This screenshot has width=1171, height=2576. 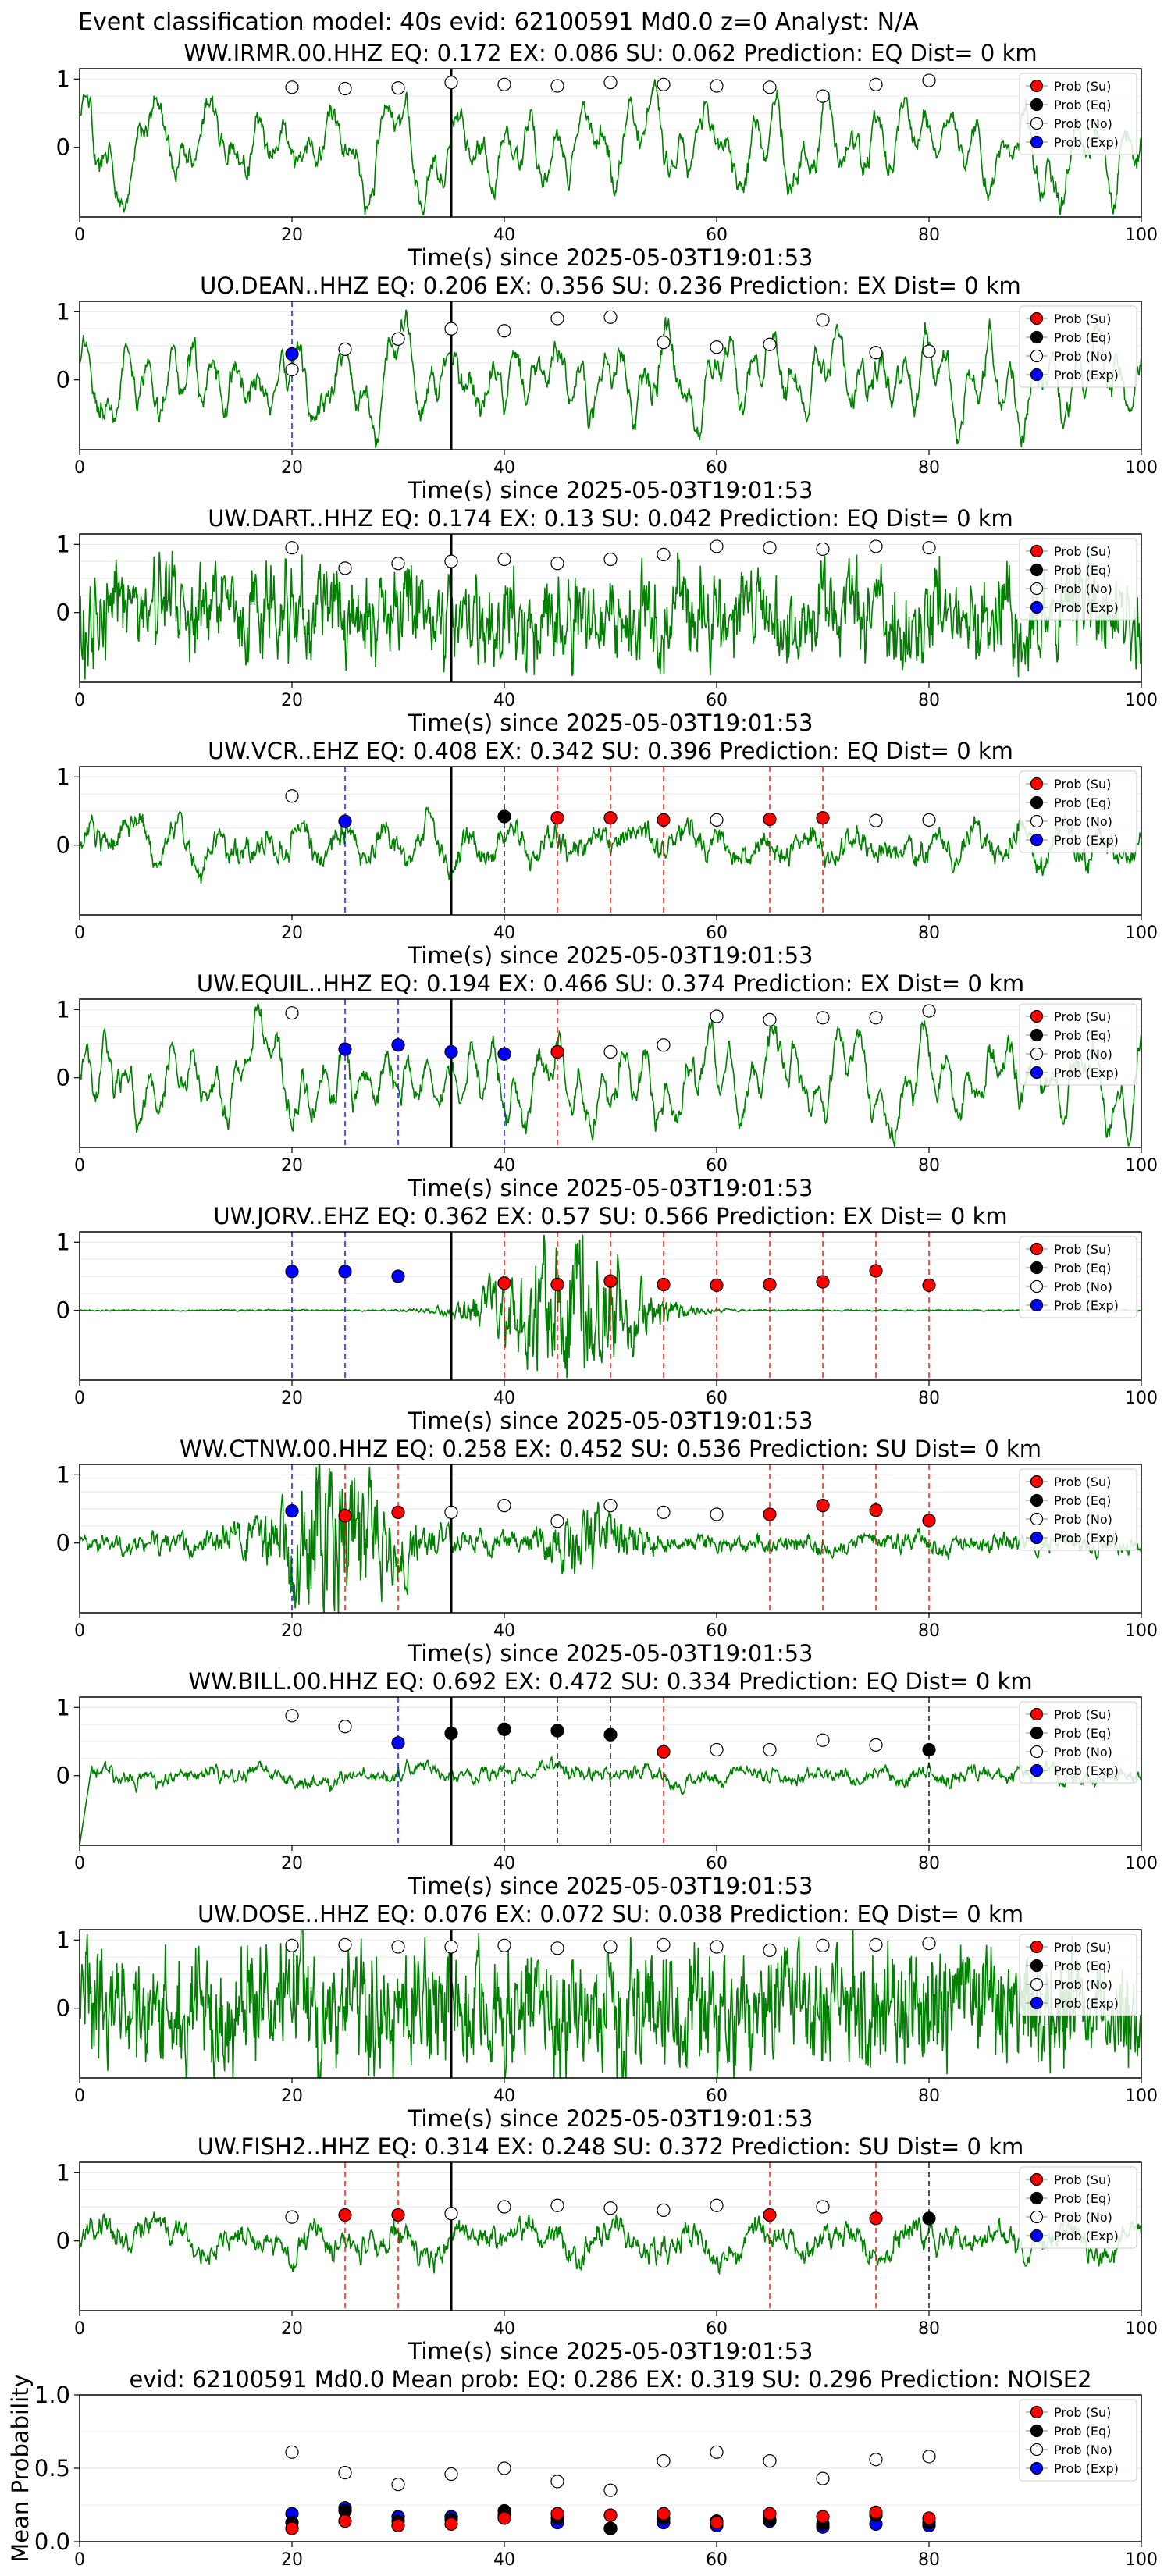 What do you see at coordinates (1037, 1249) in the screenshot?
I see `legend-marker-su` at bounding box center [1037, 1249].